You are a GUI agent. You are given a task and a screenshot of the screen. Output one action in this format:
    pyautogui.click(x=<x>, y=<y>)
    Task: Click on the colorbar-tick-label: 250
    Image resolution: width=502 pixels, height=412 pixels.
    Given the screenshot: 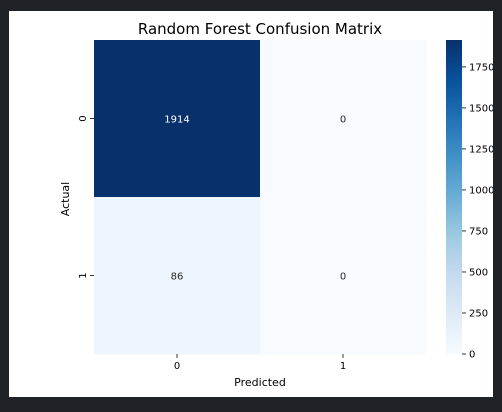 What is the action you would take?
    pyautogui.click(x=478, y=313)
    